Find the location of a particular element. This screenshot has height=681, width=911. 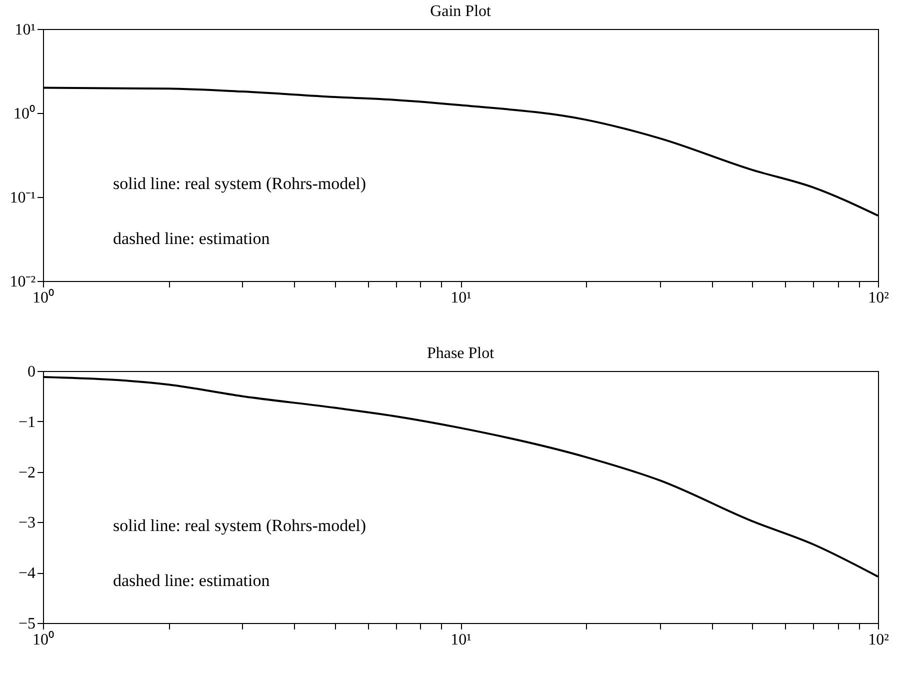

y-tick-label: −3 is located at coordinates (27, 523).